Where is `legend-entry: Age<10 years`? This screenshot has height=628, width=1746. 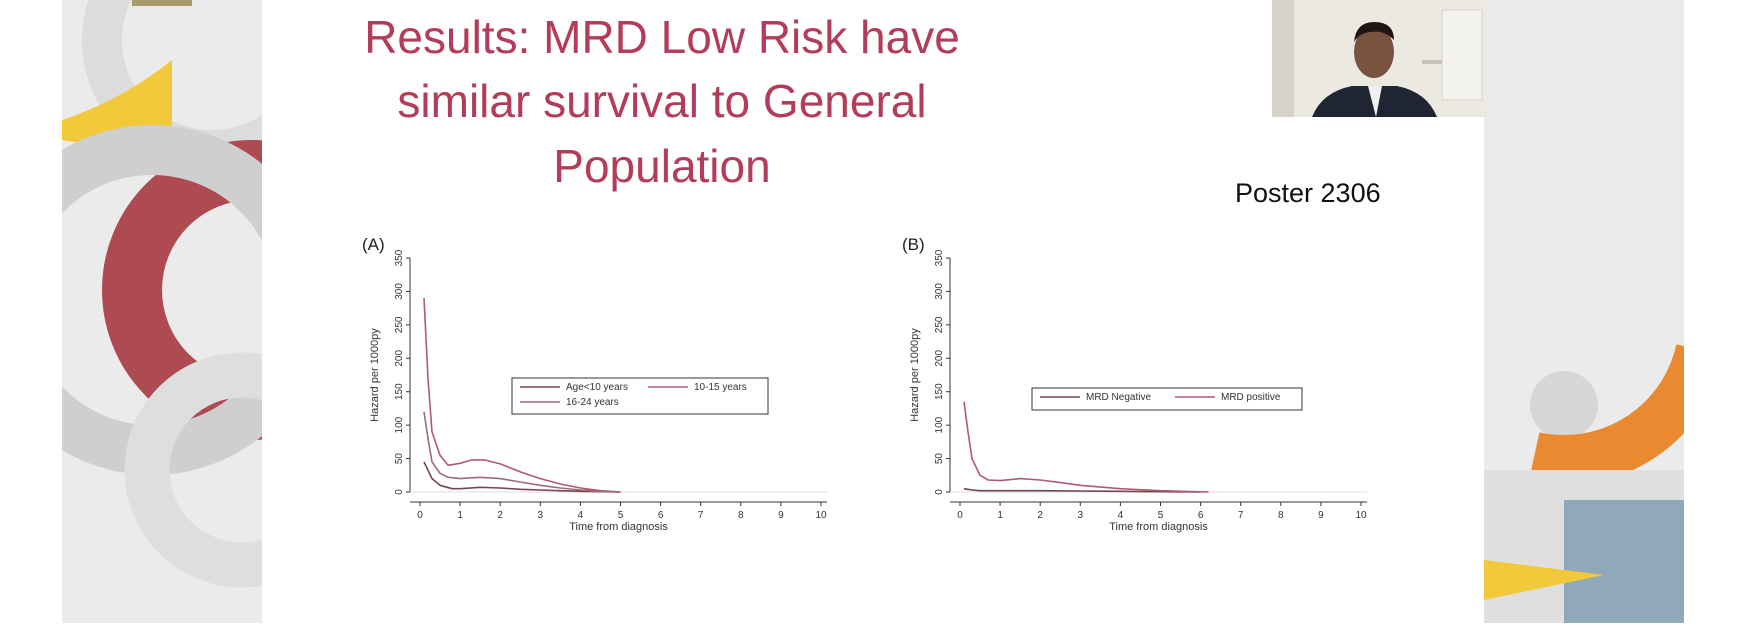
legend-entry: Age<10 years is located at coordinates (597, 387).